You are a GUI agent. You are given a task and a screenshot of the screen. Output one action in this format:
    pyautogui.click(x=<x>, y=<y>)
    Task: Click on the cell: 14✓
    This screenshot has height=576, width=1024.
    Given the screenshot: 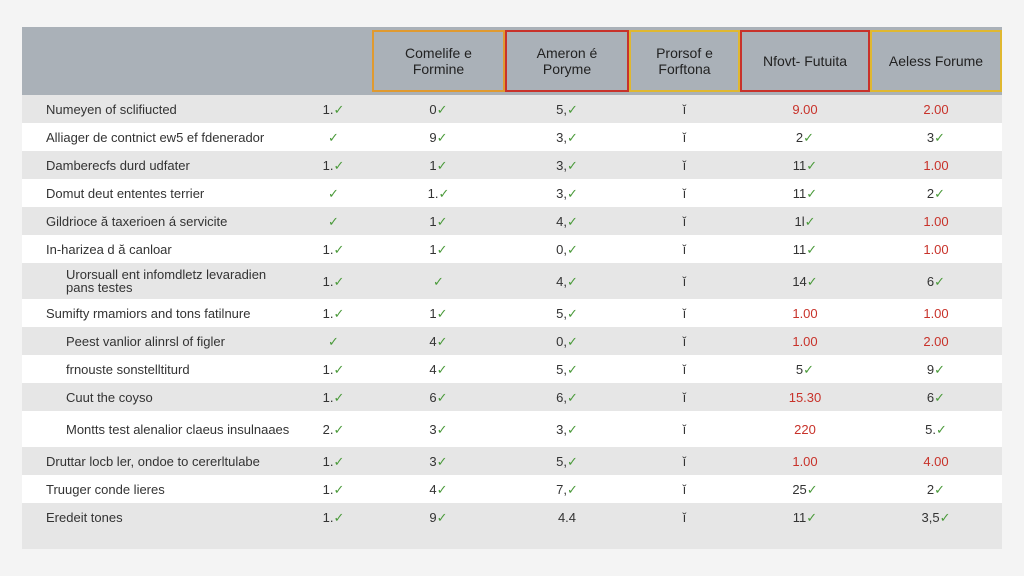 What is the action you would take?
    pyautogui.click(x=805, y=281)
    